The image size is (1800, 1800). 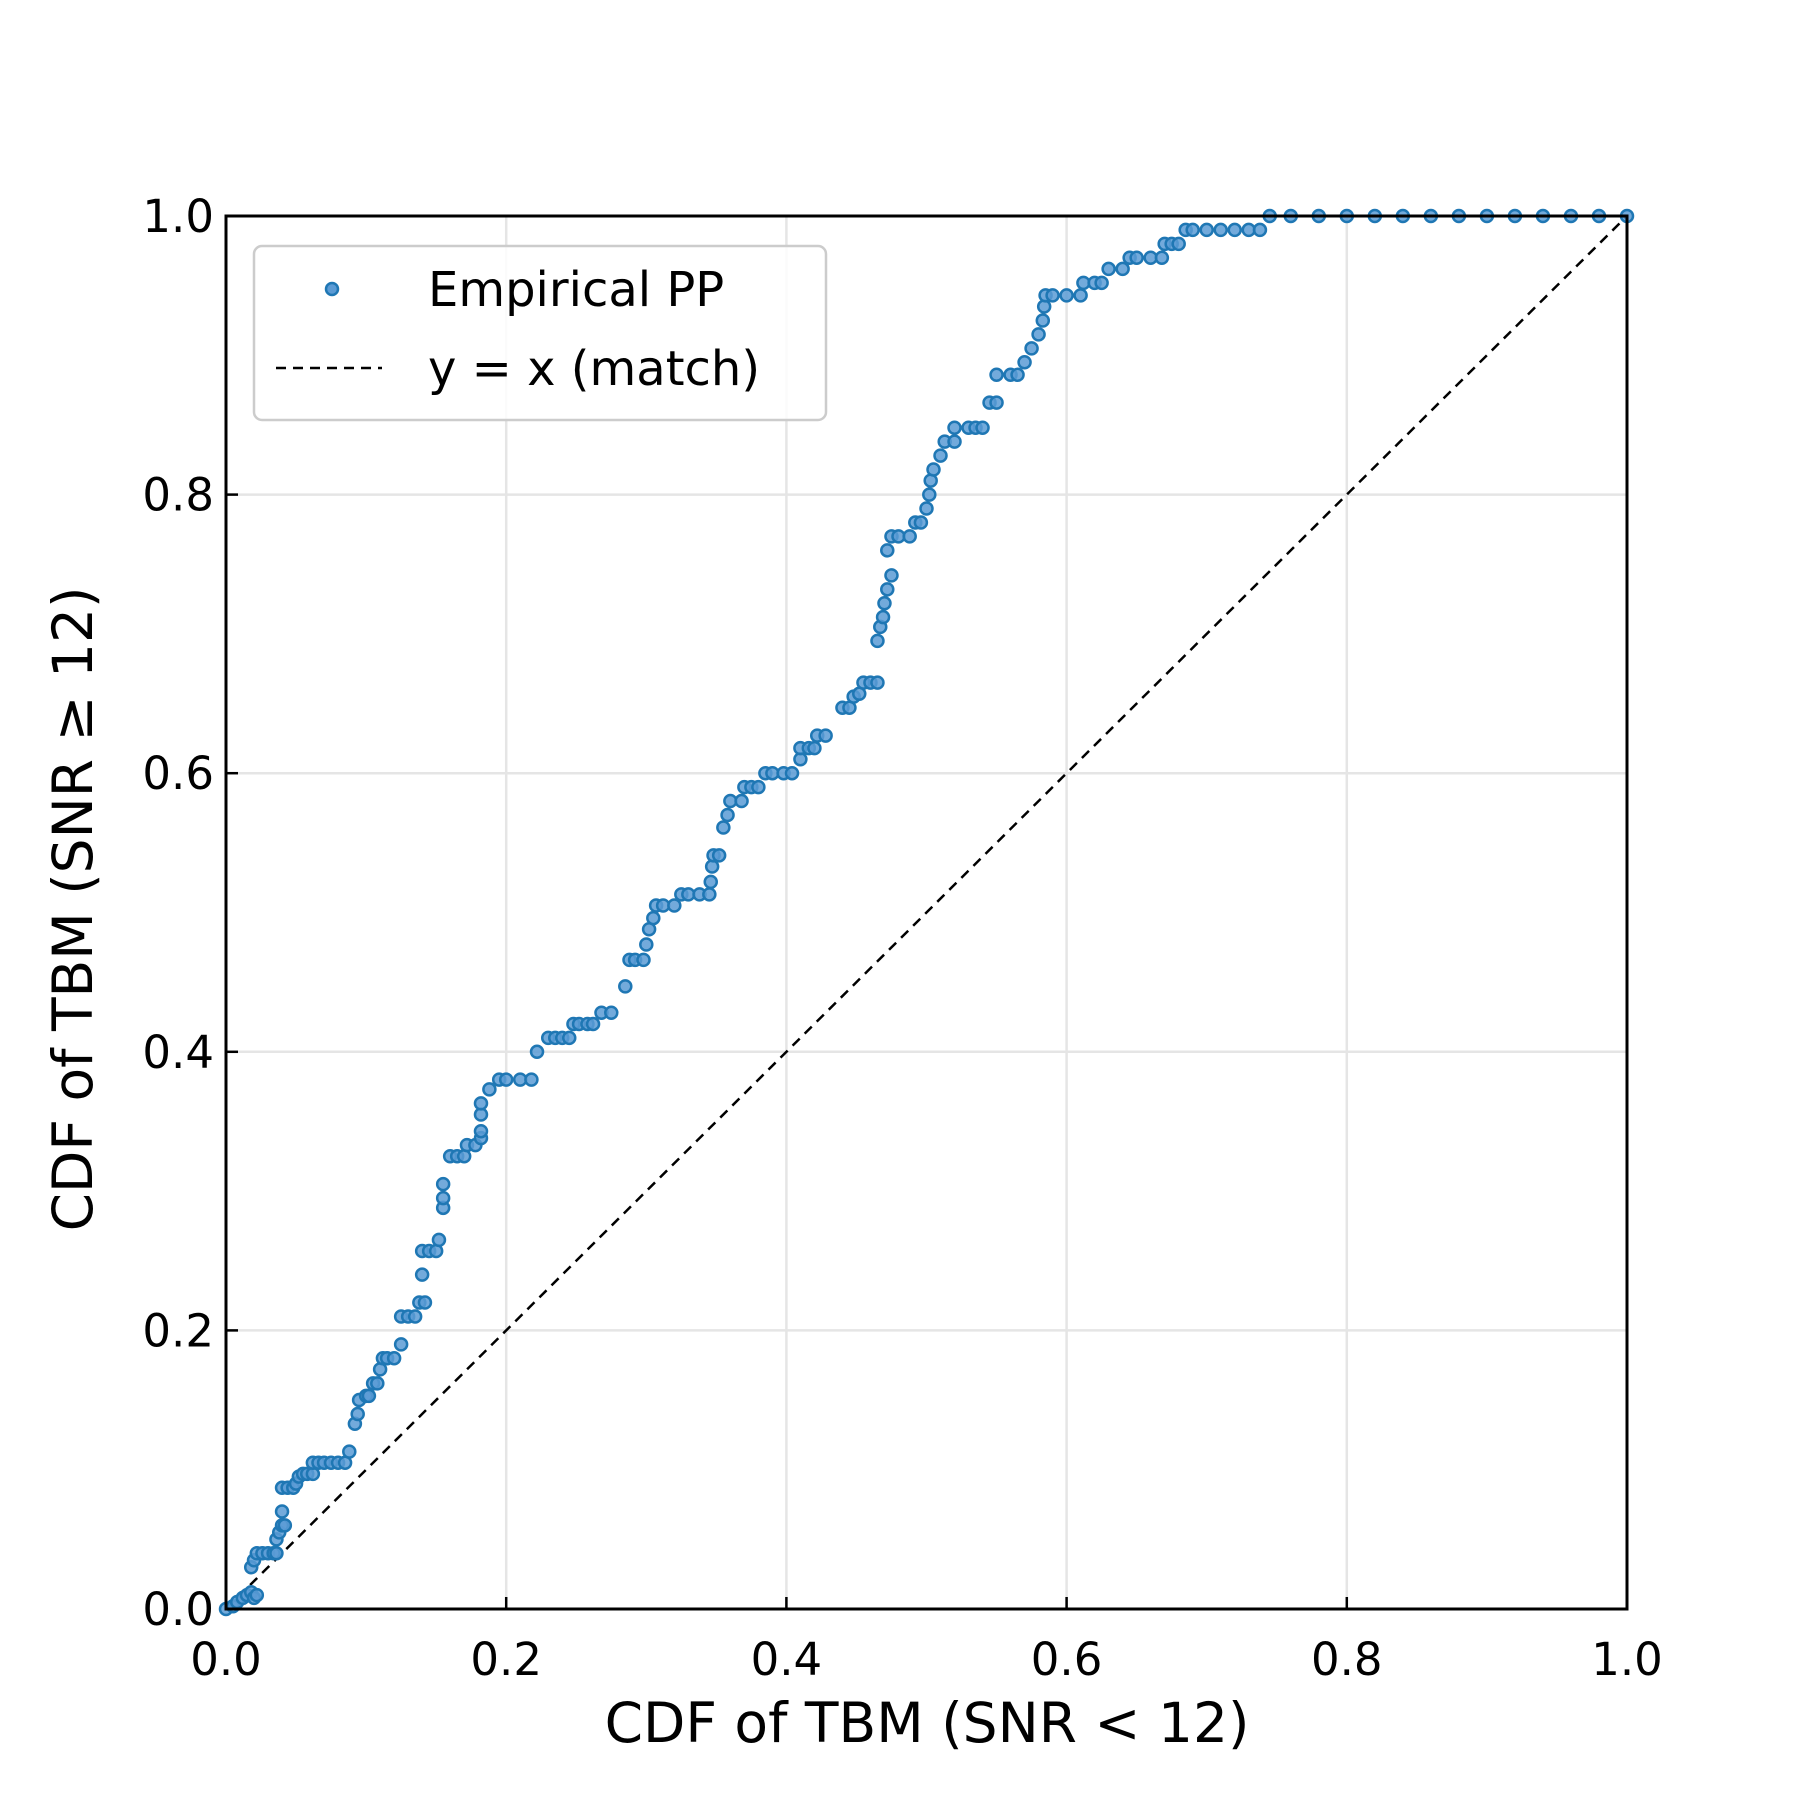 What do you see at coordinates (594, 369) in the screenshot?
I see `legend-label-reference: y = x (match)` at bounding box center [594, 369].